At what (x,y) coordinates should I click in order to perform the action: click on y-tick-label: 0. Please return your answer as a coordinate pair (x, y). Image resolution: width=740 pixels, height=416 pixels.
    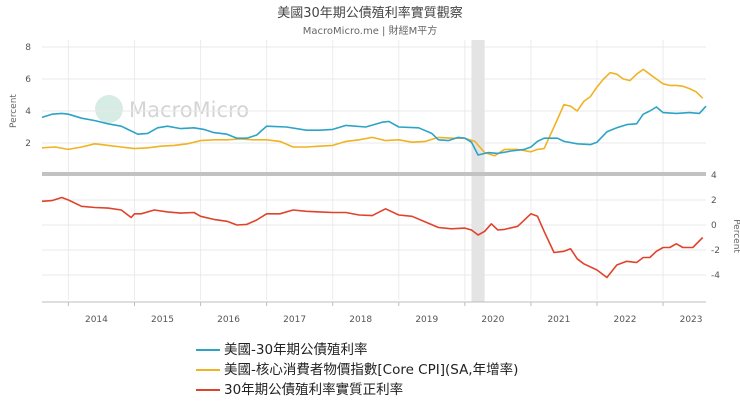
    Looking at the image, I should click on (714, 226).